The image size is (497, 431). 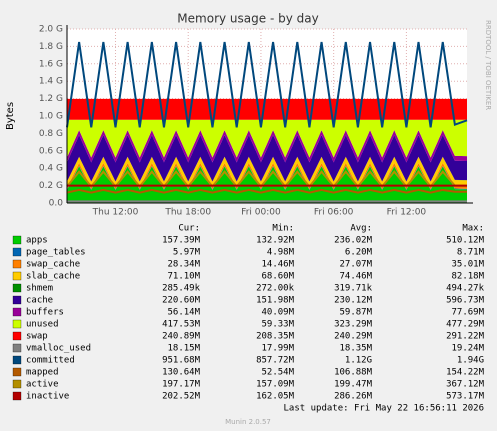 What do you see at coordinates (358, 361) in the screenshot?
I see `legend-stat: 1.12G` at bounding box center [358, 361].